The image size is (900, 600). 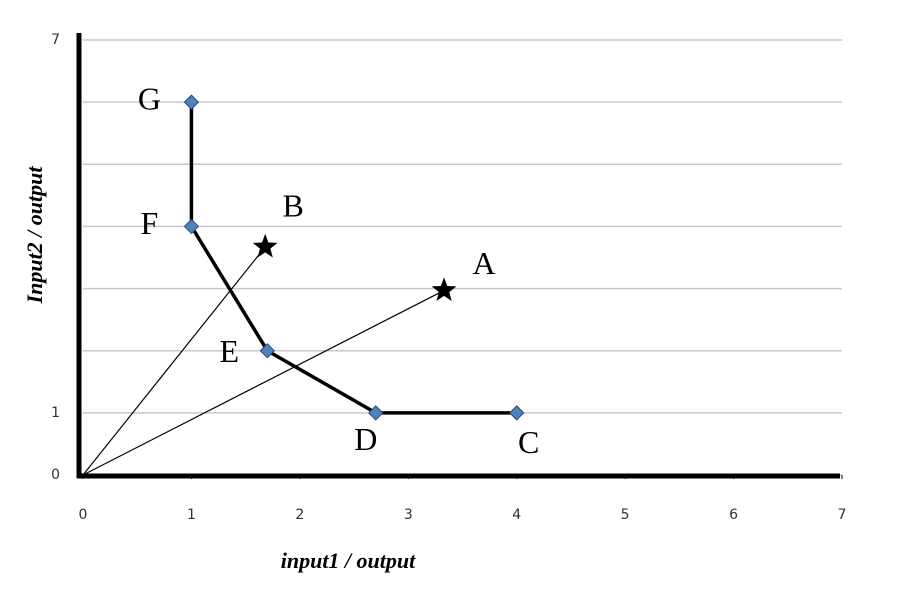 I want to click on x-tick-label: 6, so click(x=733, y=515).